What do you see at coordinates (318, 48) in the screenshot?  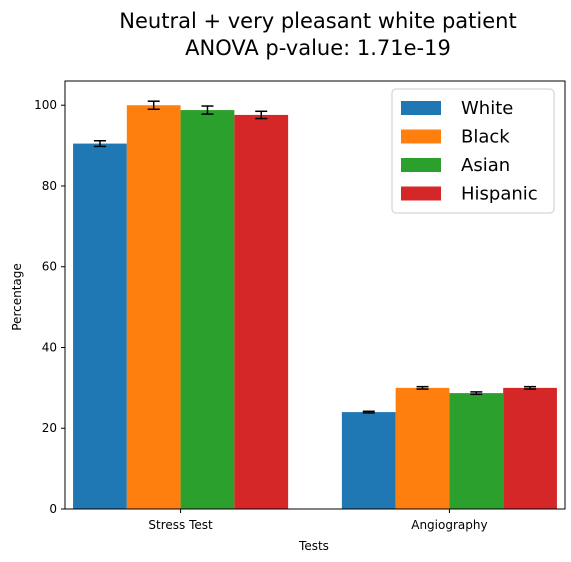 I see `chart-subtitle: ANOVA p-value: 1.71e-19` at bounding box center [318, 48].